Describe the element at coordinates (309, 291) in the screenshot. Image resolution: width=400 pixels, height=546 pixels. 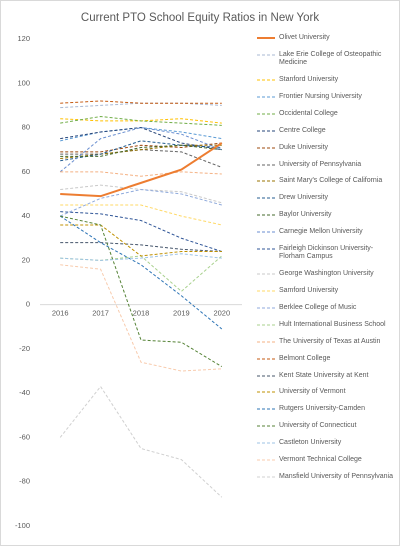
I see `legend-label: Samford University` at that location.